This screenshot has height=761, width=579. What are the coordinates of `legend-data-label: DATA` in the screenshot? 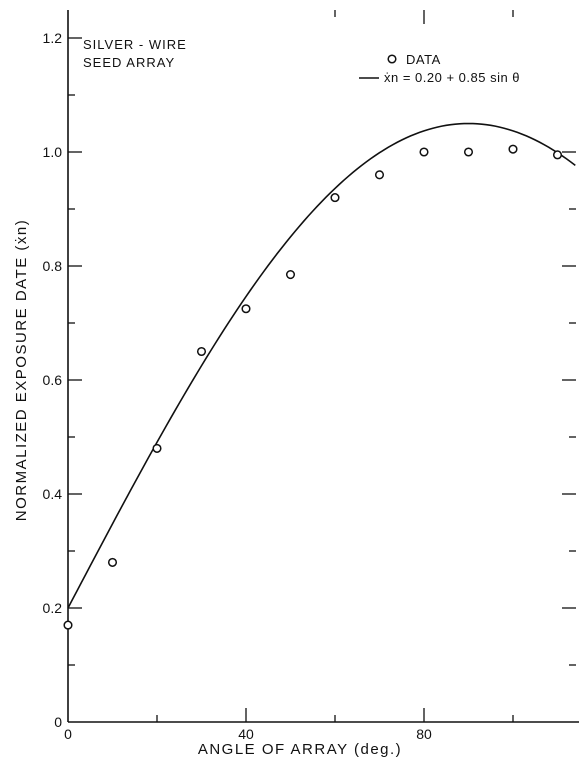 It's located at (423, 59).